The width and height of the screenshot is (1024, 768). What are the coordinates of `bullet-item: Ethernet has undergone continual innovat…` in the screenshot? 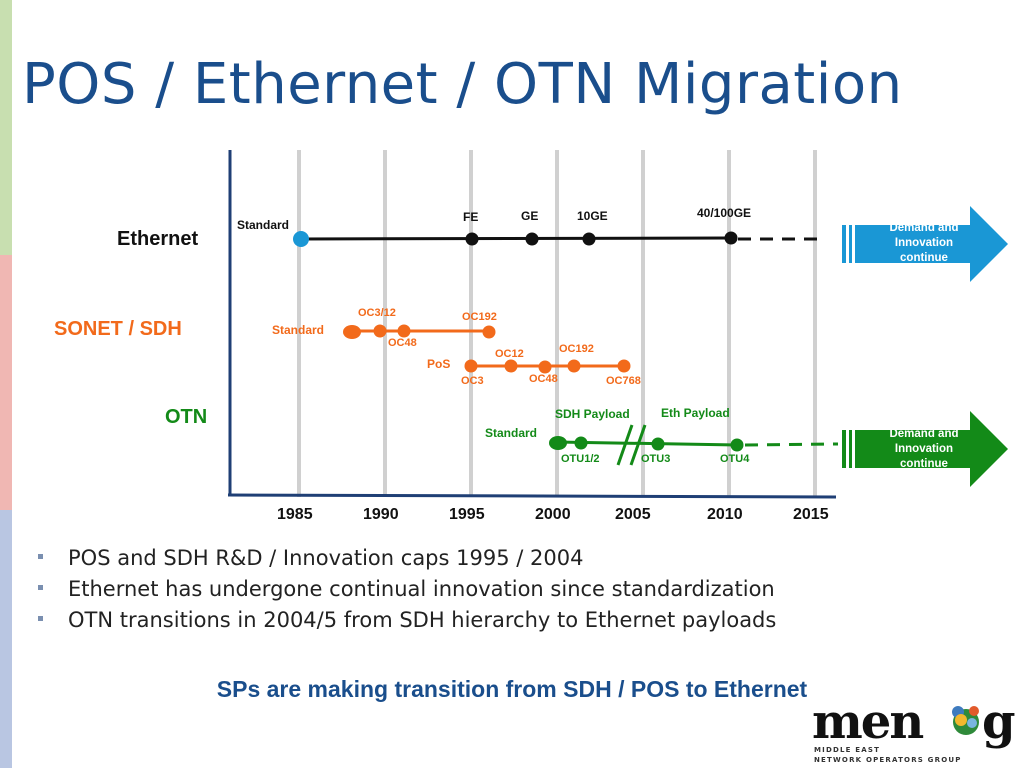 It's located at (407, 589).